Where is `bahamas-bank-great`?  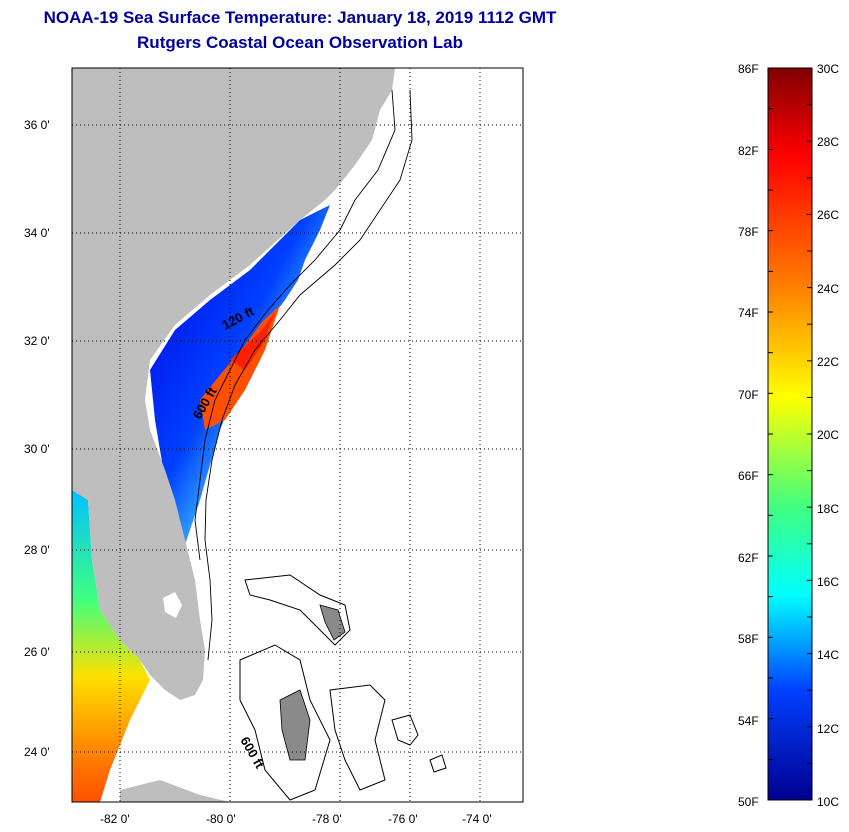 bahamas-bank-great is located at coordinates (285, 722).